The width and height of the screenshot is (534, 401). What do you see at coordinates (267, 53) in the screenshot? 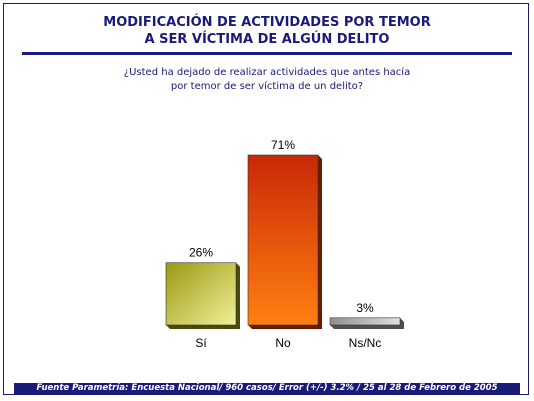
I see `title-divider` at bounding box center [267, 53].